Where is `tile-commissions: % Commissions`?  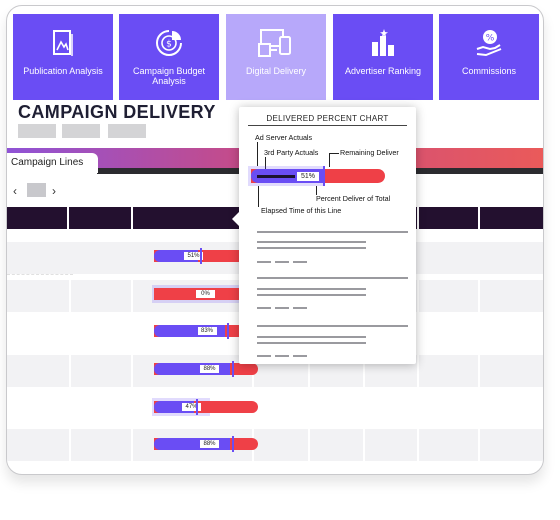 tile-commissions: % Commissions is located at coordinates (489, 57).